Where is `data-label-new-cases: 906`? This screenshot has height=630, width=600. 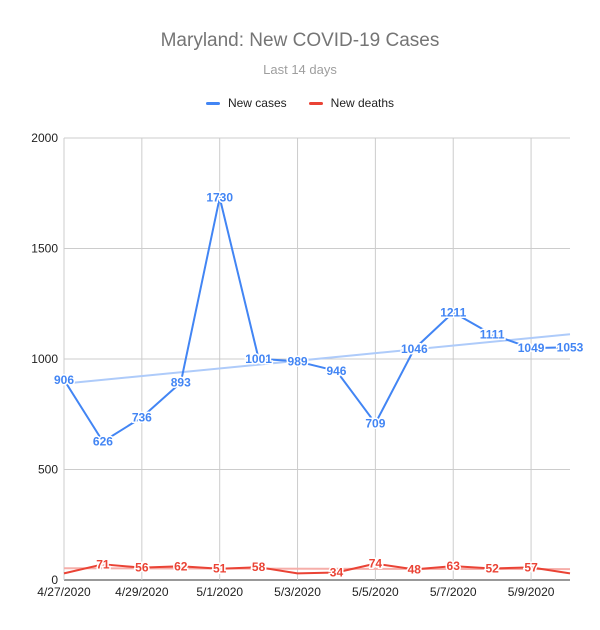 data-label-new-cases: 906 is located at coordinates (64, 380).